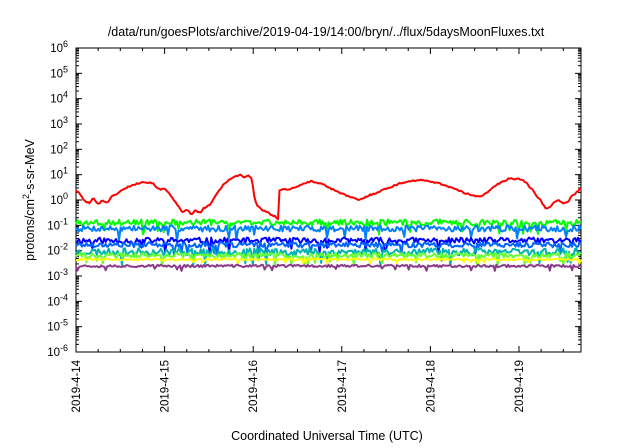 The width and height of the screenshot is (640, 448). What do you see at coordinates (65, 69) in the screenshot?
I see `y-tick-label-exponent: 5` at bounding box center [65, 69].